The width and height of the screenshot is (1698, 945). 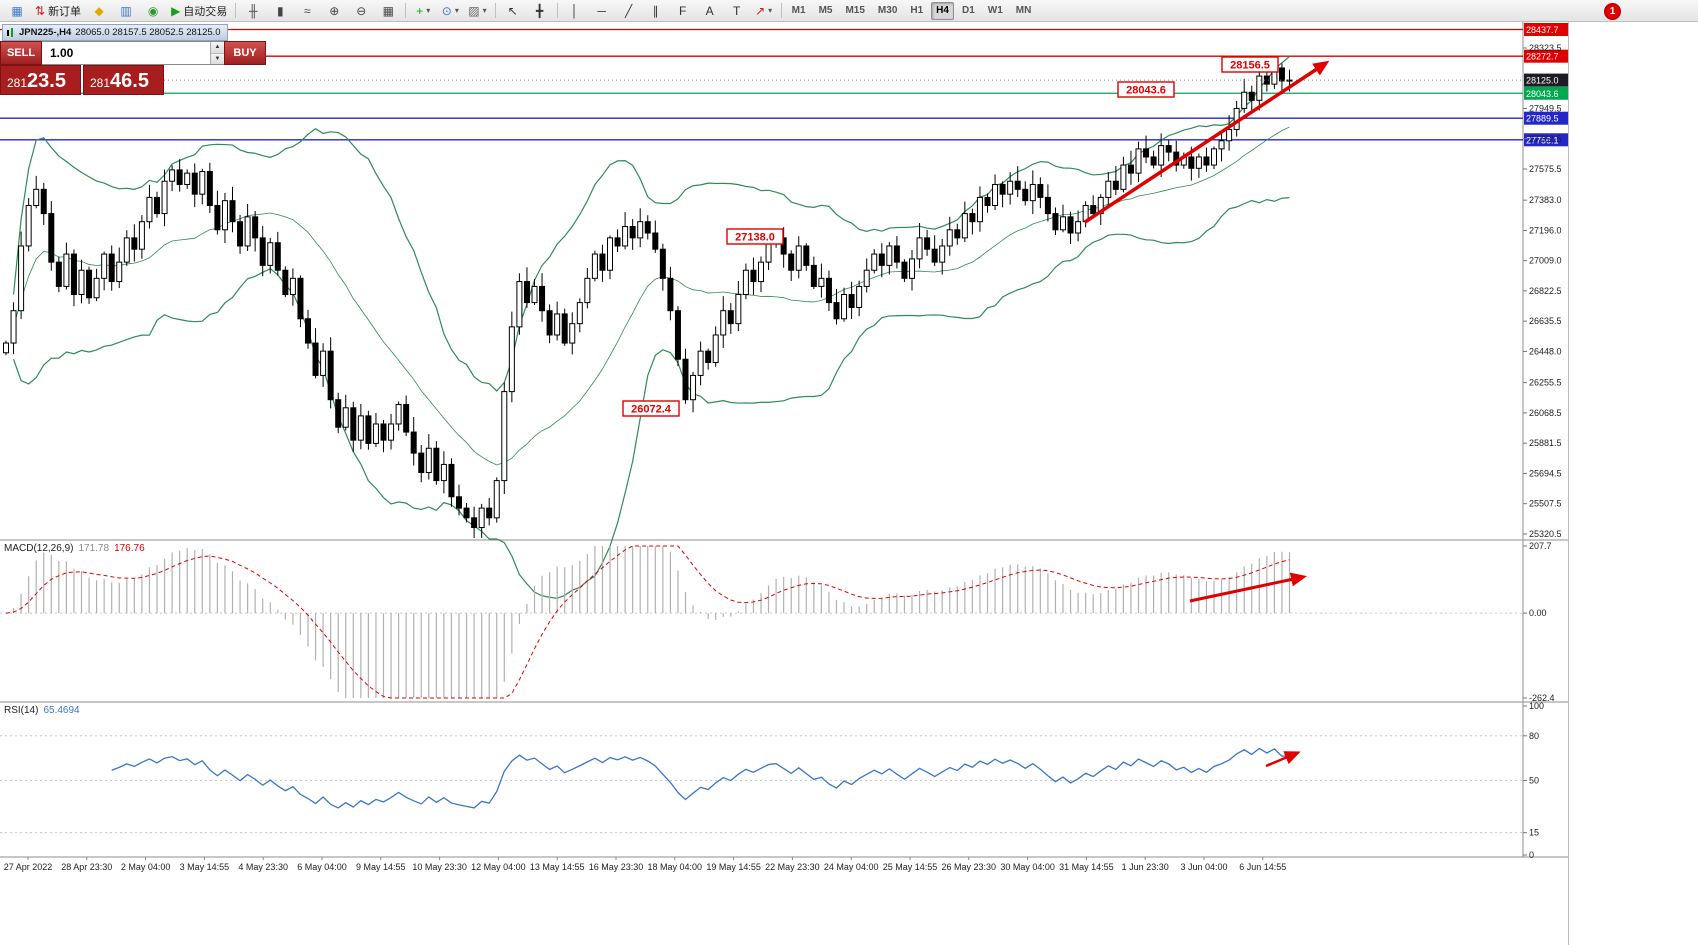 I want to click on svg-text: 6 May 04:00, so click(x=322, y=867).